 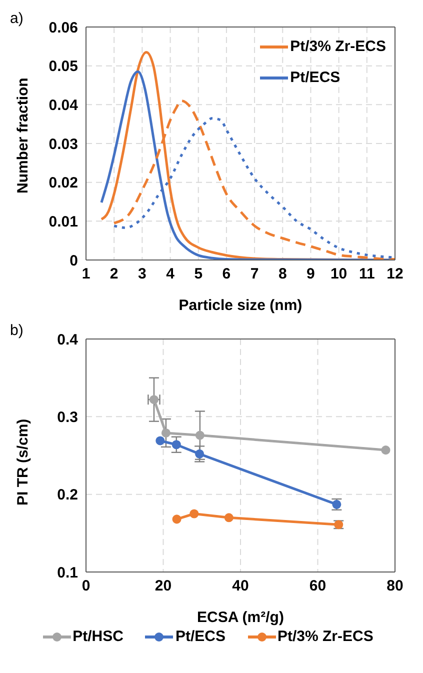 What do you see at coordinates (282, 274) in the screenshot?
I see `x-tick-label: 8` at bounding box center [282, 274].